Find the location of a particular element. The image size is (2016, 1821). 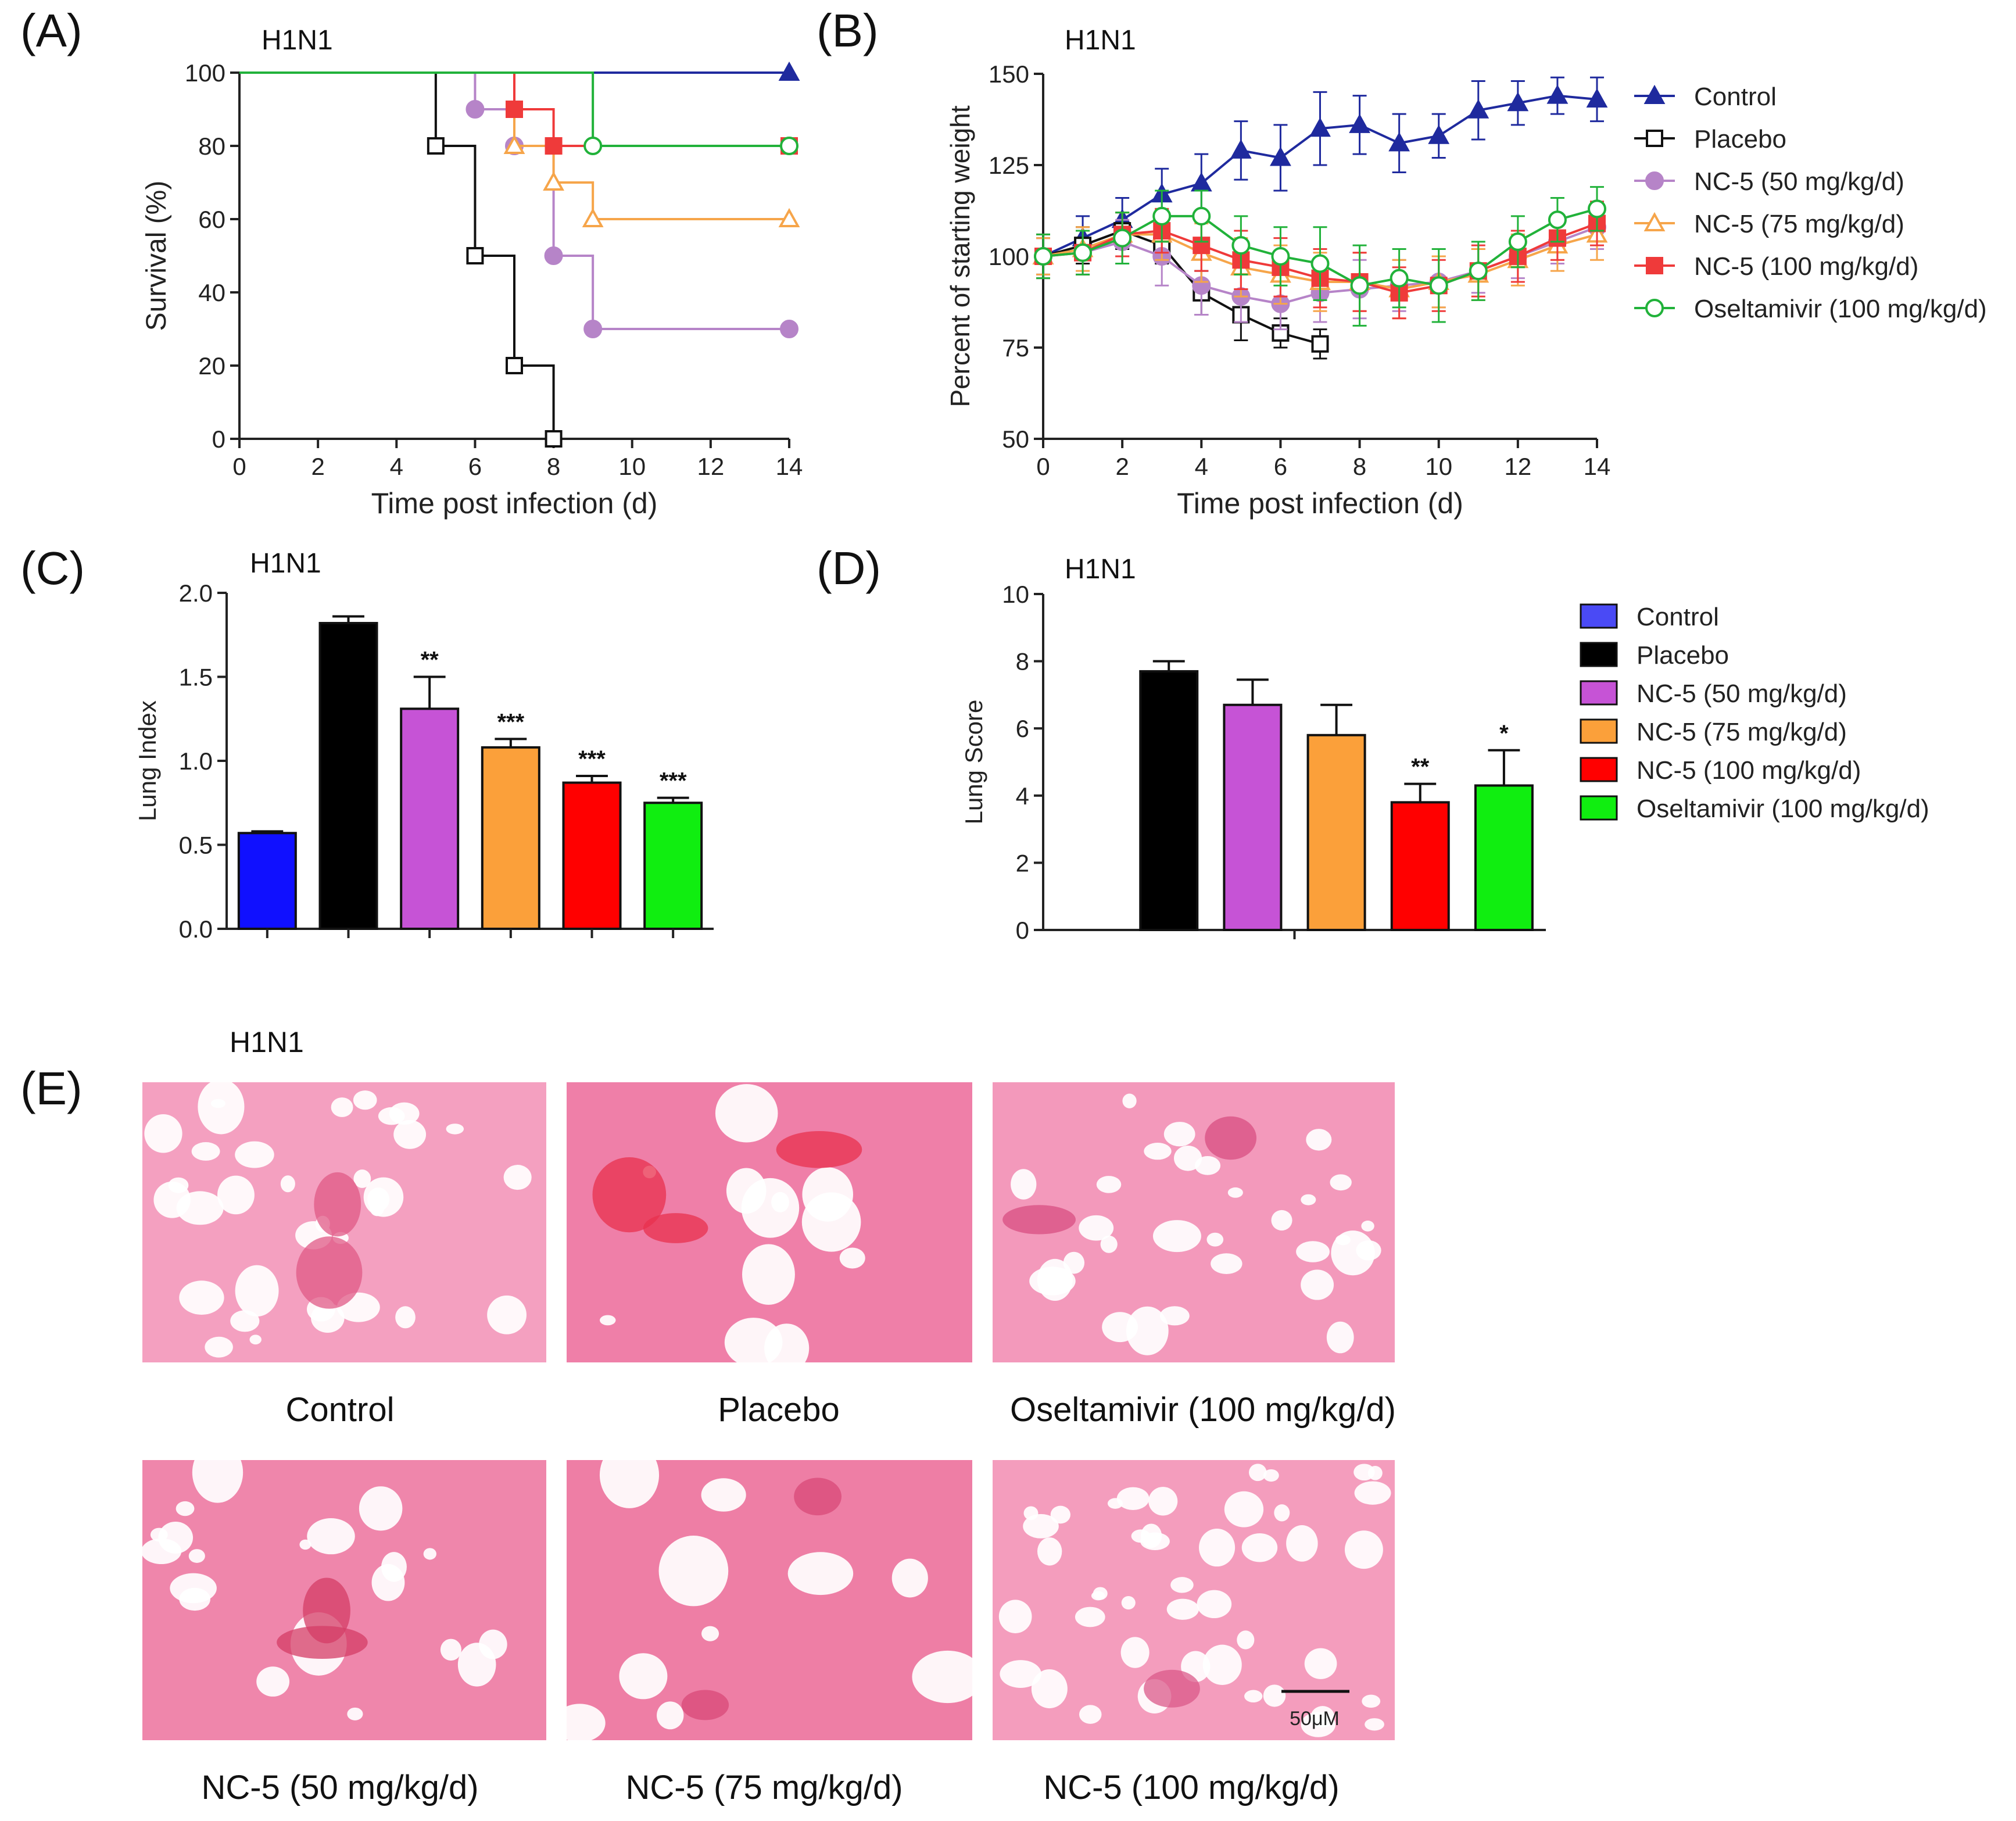

histology-label: Placebo is located at coordinates (779, 1410).